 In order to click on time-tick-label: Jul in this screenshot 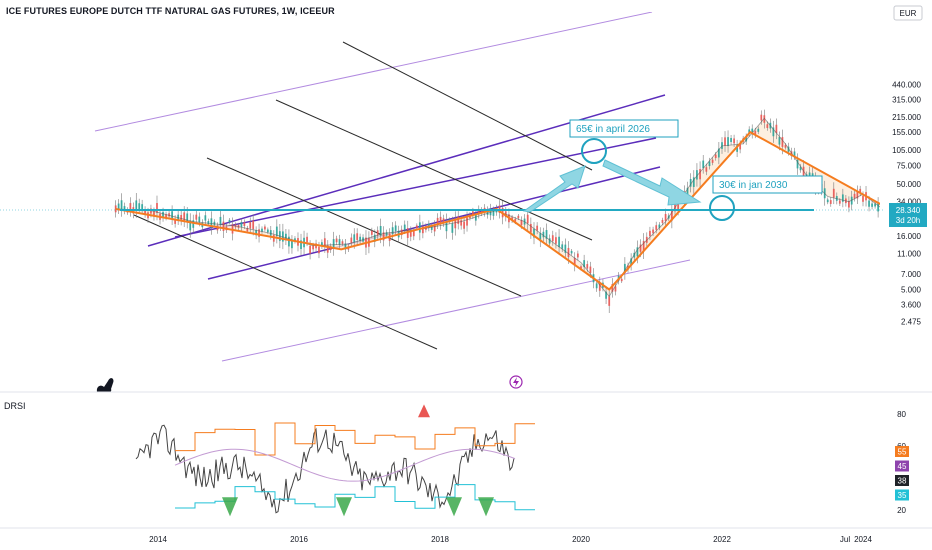, I will do `click(845, 539)`.